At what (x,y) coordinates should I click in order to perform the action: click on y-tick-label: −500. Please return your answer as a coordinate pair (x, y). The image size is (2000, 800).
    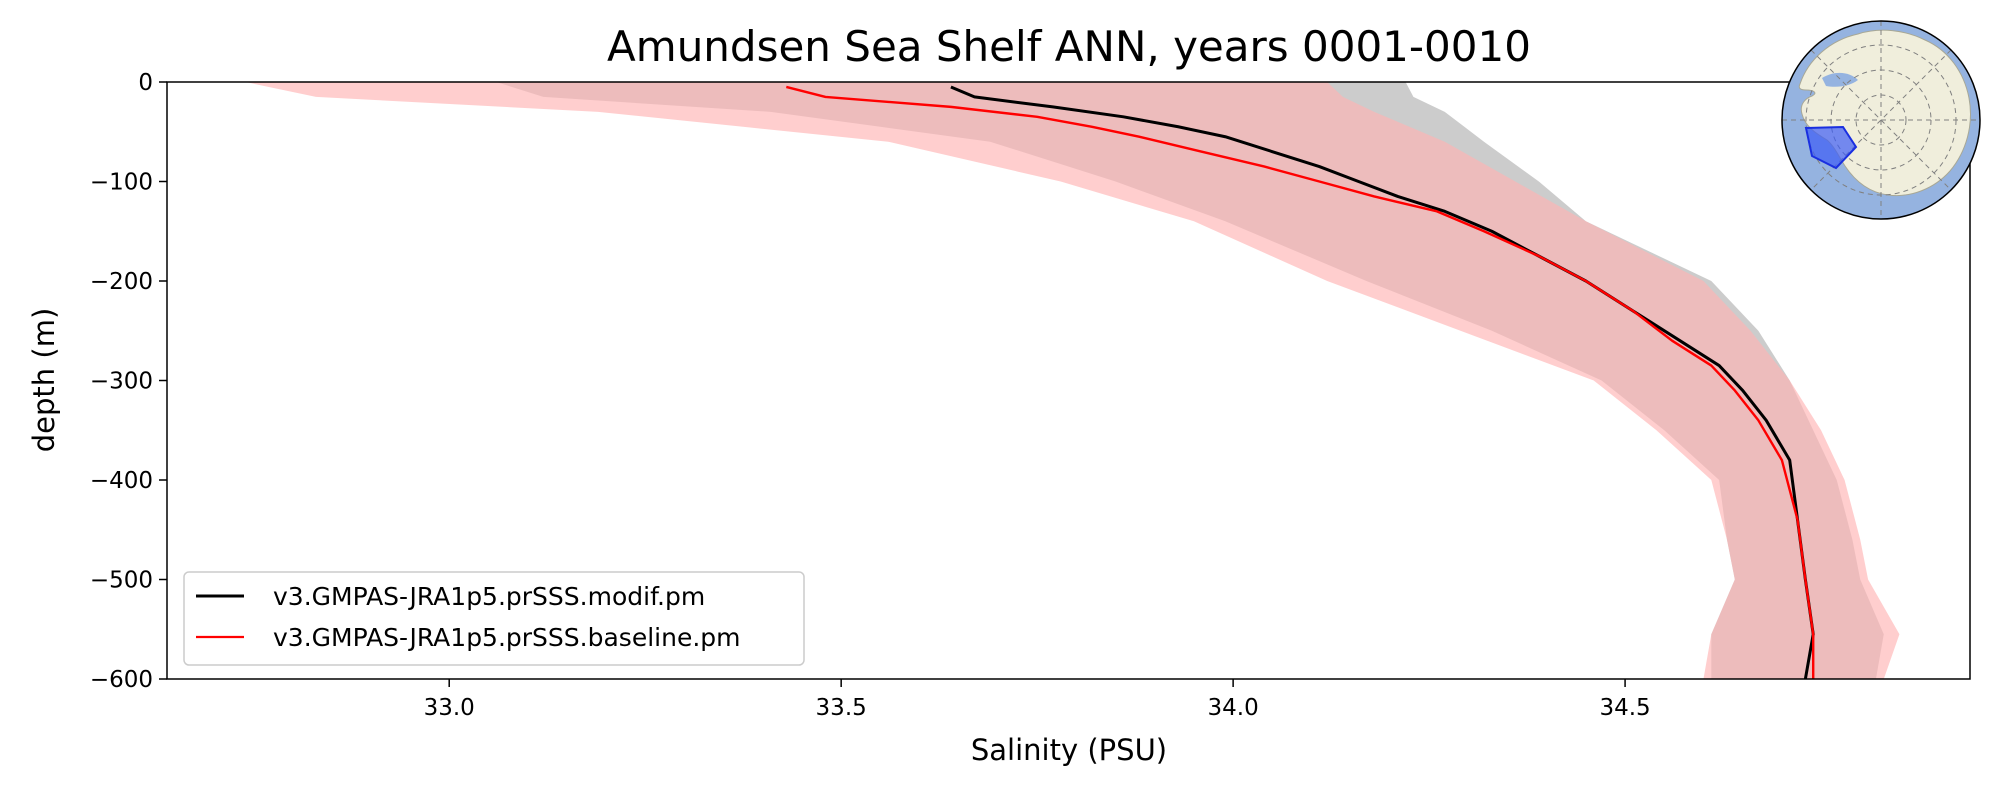
    Looking at the image, I should click on (121, 581).